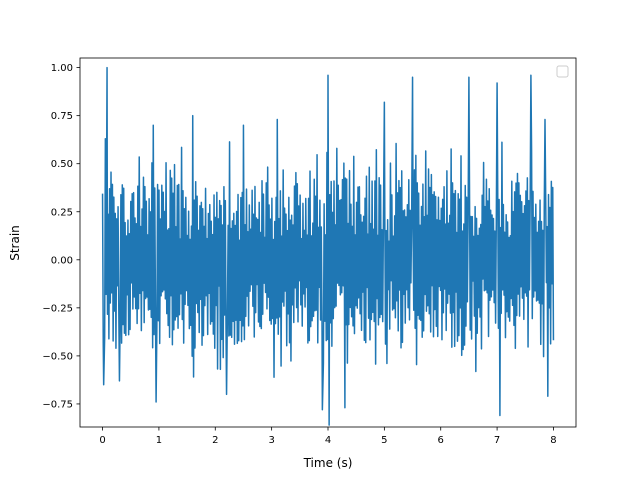  I want to click on legend, so click(562, 71).